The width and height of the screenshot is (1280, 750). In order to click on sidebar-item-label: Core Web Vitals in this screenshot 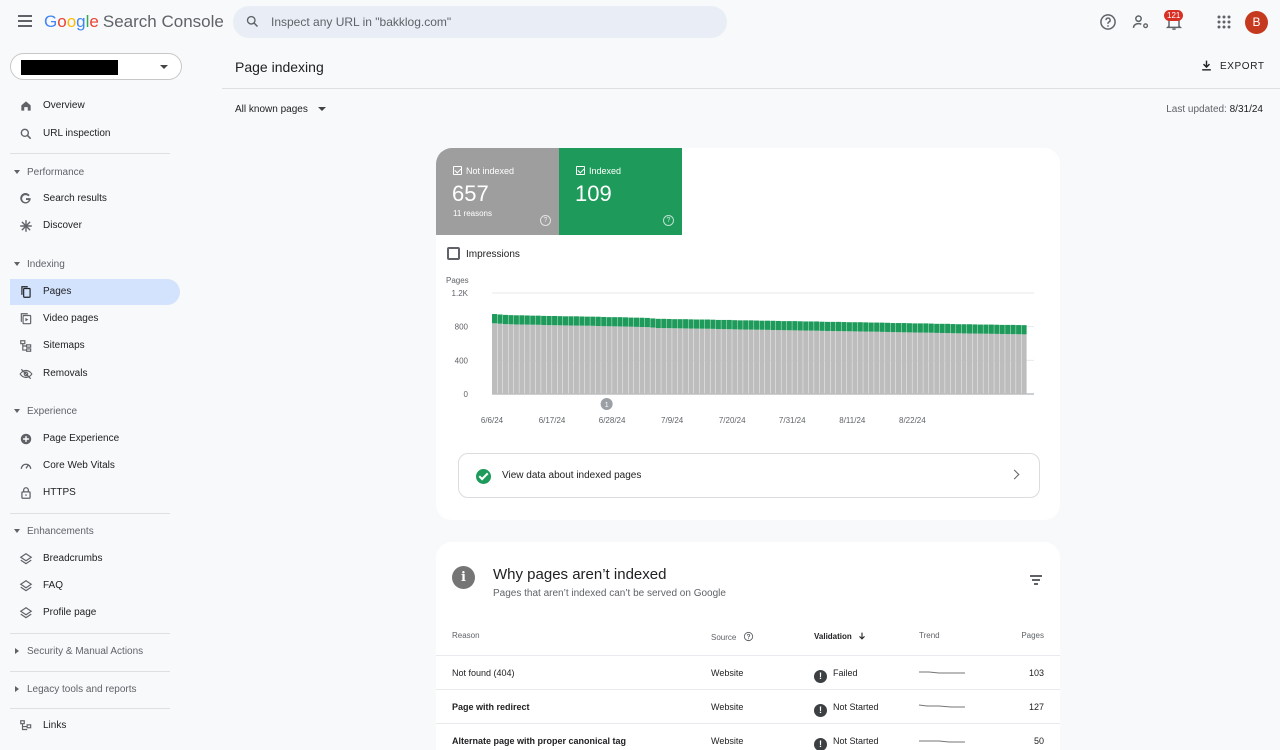, I will do `click(79, 465)`.